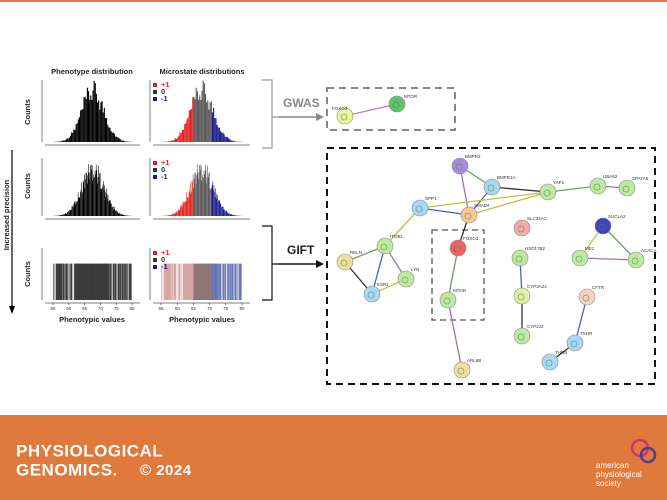 Image resolution: width=667 pixels, height=500 pixels. I want to click on column-title: Phenotype distribution, so click(92, 71).